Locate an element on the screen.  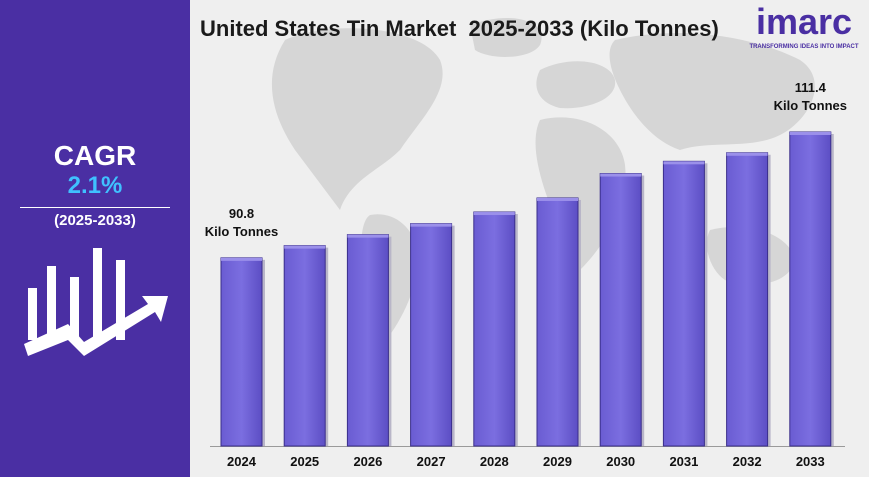
growth-chart-icon is located at coordinates (96, 302).